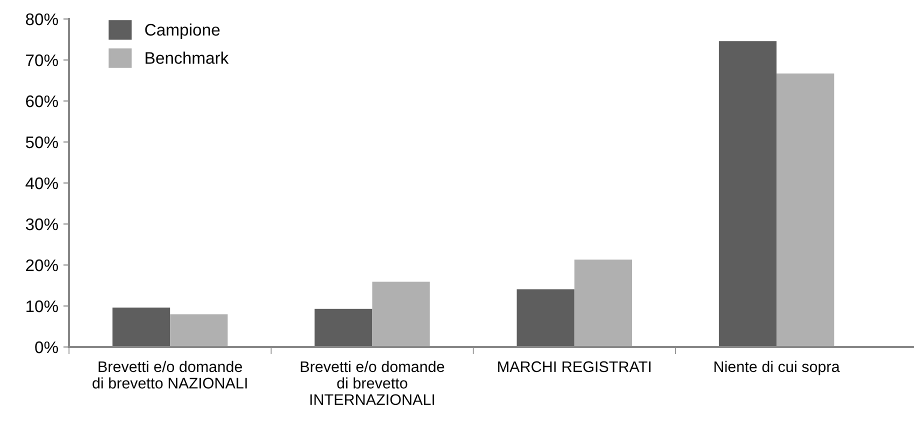  Describe the element at coordinates (169, 374) in the screenshot. I see `x-tick-label: Brevetti e/o domande di brevetto NAZIONALI` at that location.